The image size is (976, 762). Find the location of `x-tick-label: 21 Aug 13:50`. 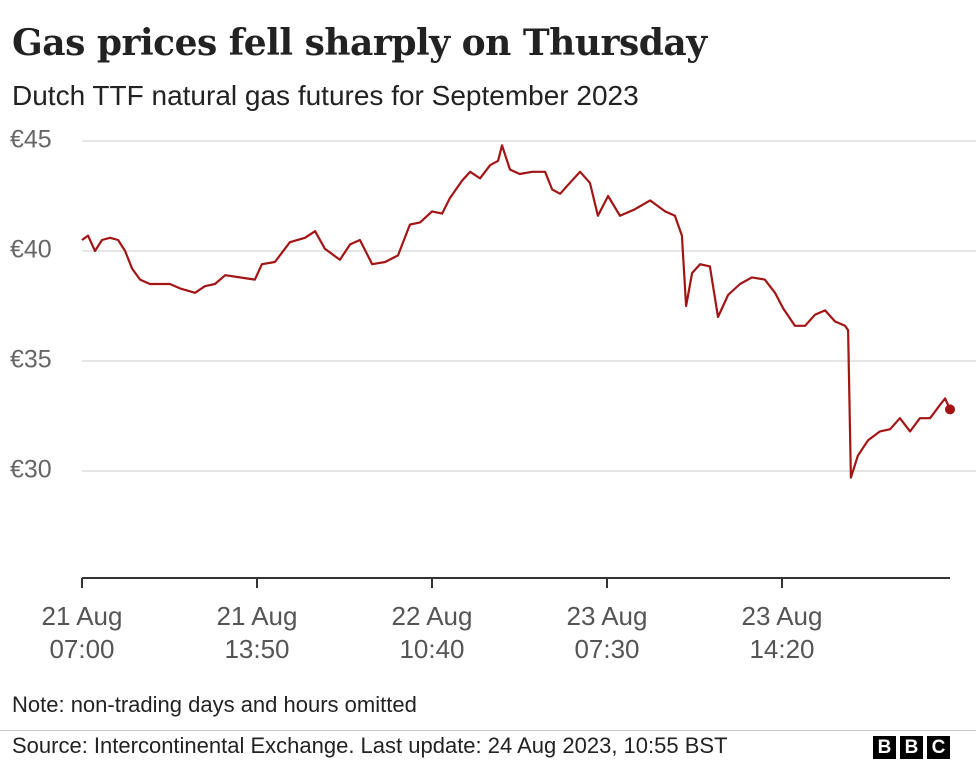

x-tick-label: 21 Aug 13:50 is located at coordinates (257, 632).